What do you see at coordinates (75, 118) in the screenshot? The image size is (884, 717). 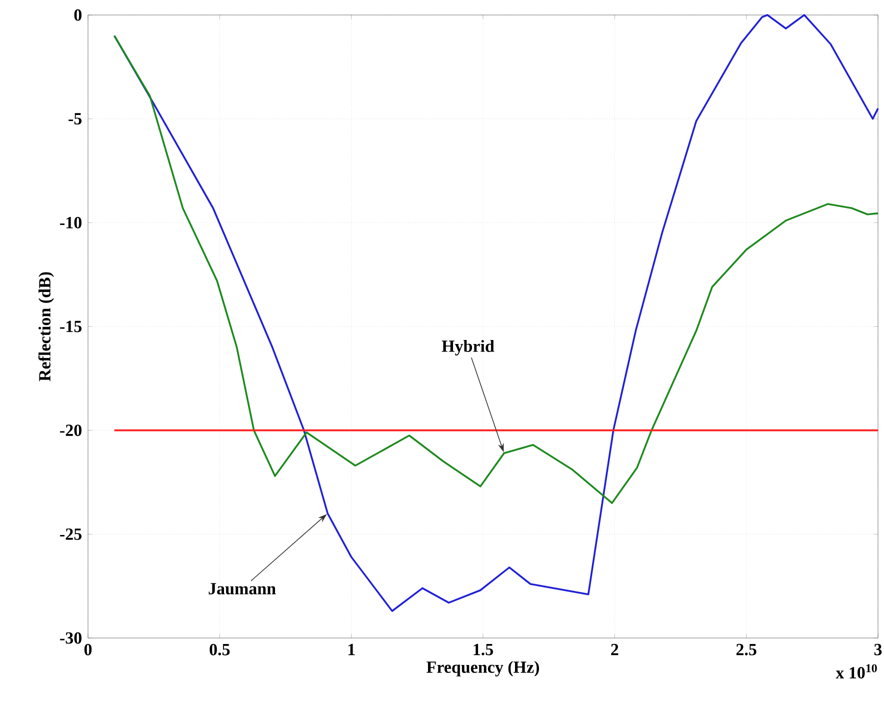 I see `y-tick-label: -5` at bounding box center [75, 118].